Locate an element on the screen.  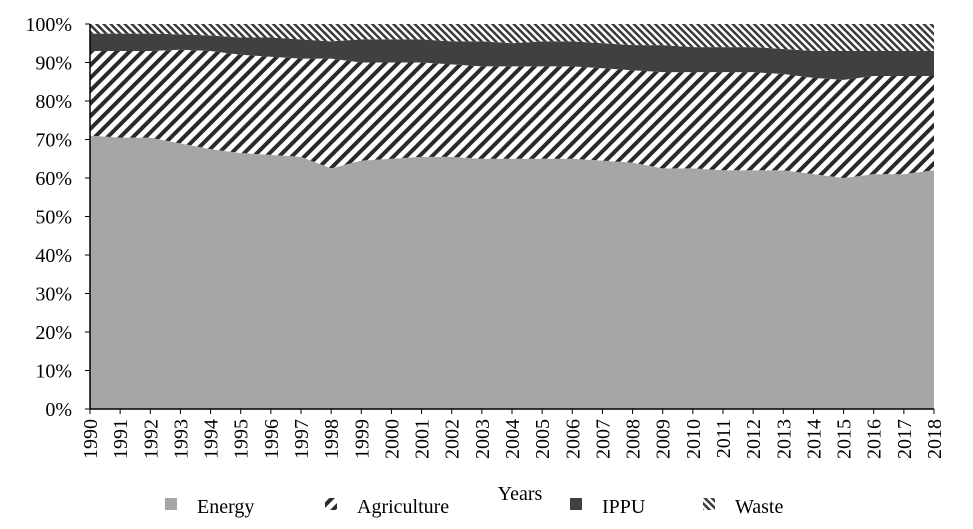
y-tick-label: 70% is located at coordinates (53, 141).